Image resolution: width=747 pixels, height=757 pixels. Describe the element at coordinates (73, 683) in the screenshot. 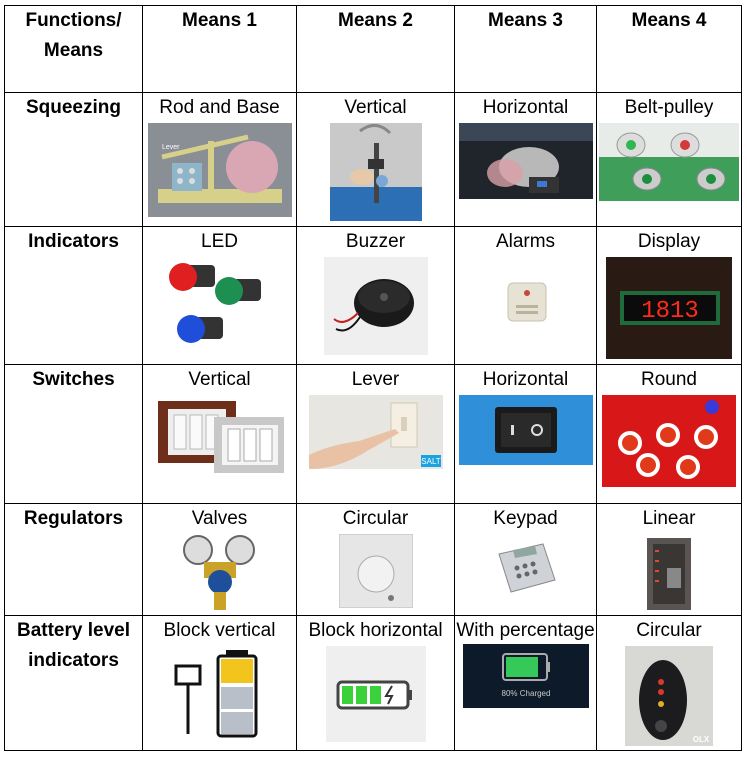

I see `function-battery-level-indicators: Battery level indicators` at that location.